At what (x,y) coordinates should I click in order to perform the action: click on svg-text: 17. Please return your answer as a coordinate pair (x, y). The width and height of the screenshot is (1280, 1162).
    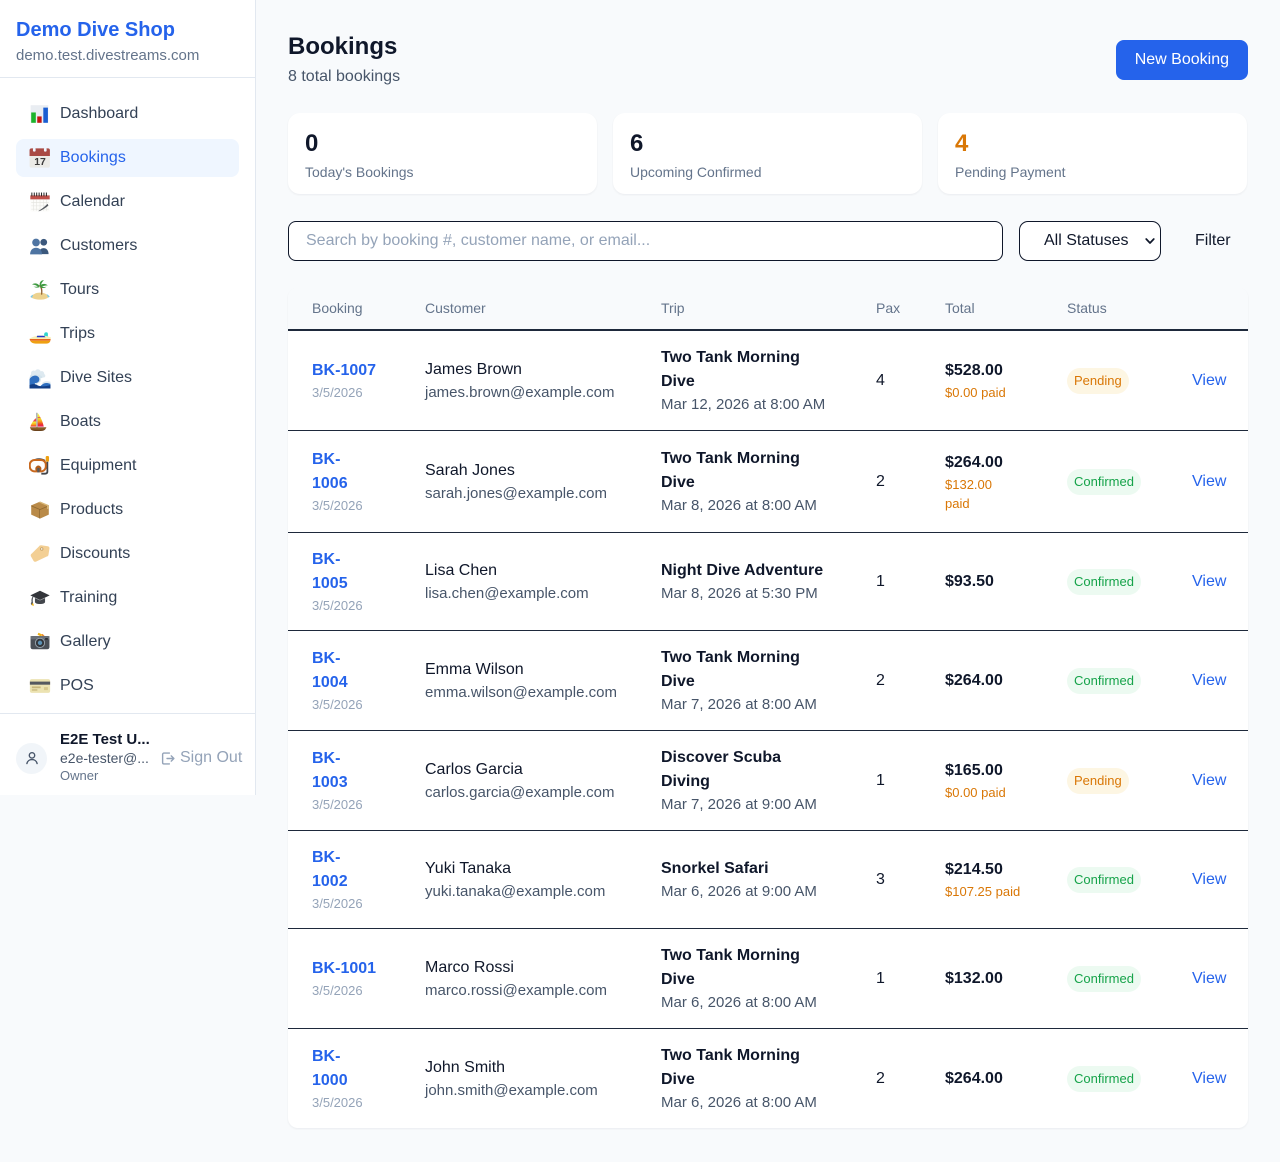
    Looking at the image, I should click on (40, 162).